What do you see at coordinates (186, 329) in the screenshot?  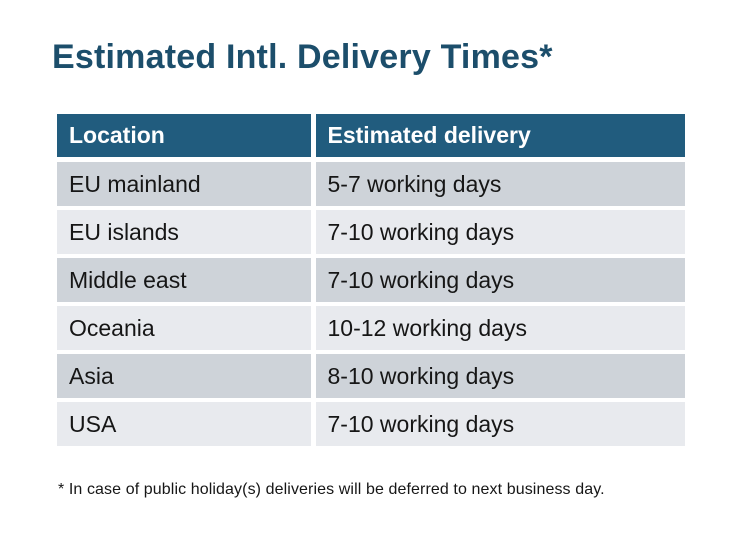 I see `location-cell: Oceania` at bounding box center [186, 329].